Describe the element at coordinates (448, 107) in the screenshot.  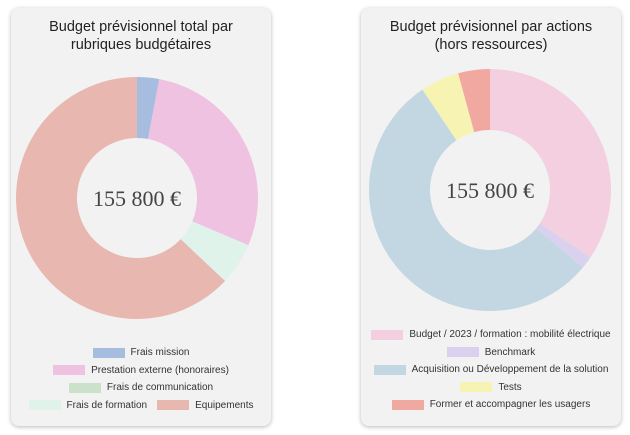
I see `slice-tests` at that location.